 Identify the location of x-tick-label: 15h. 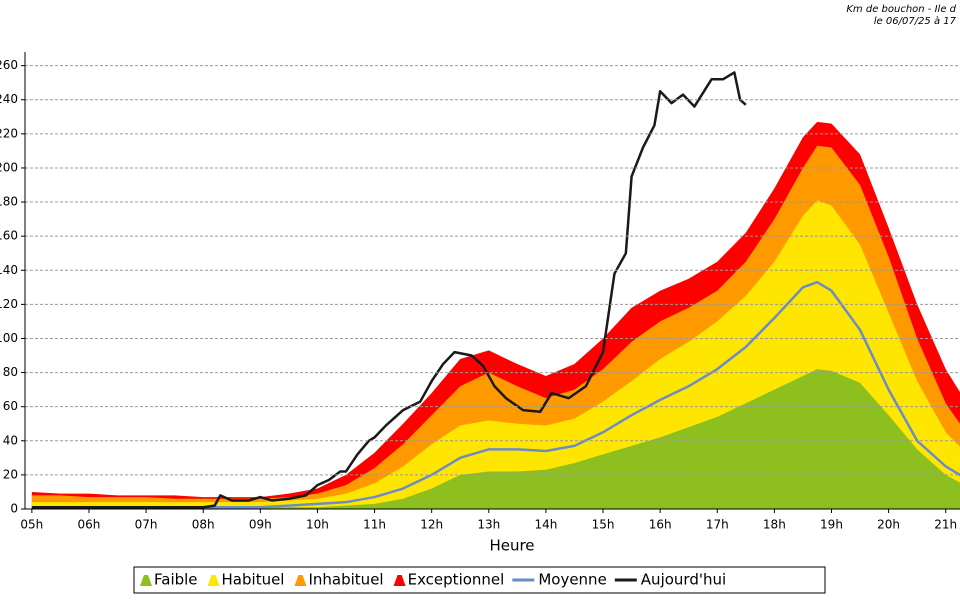
(603, 525).